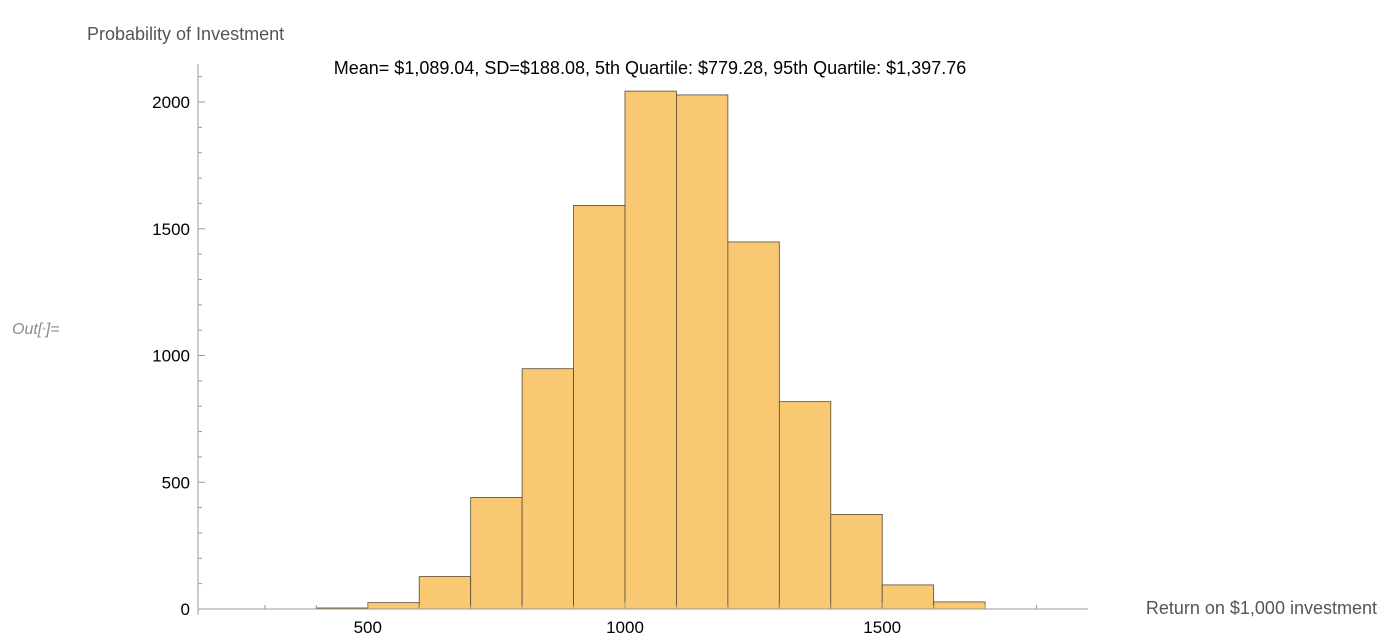  I want to click on cell-marker: •, so click(44, 329).